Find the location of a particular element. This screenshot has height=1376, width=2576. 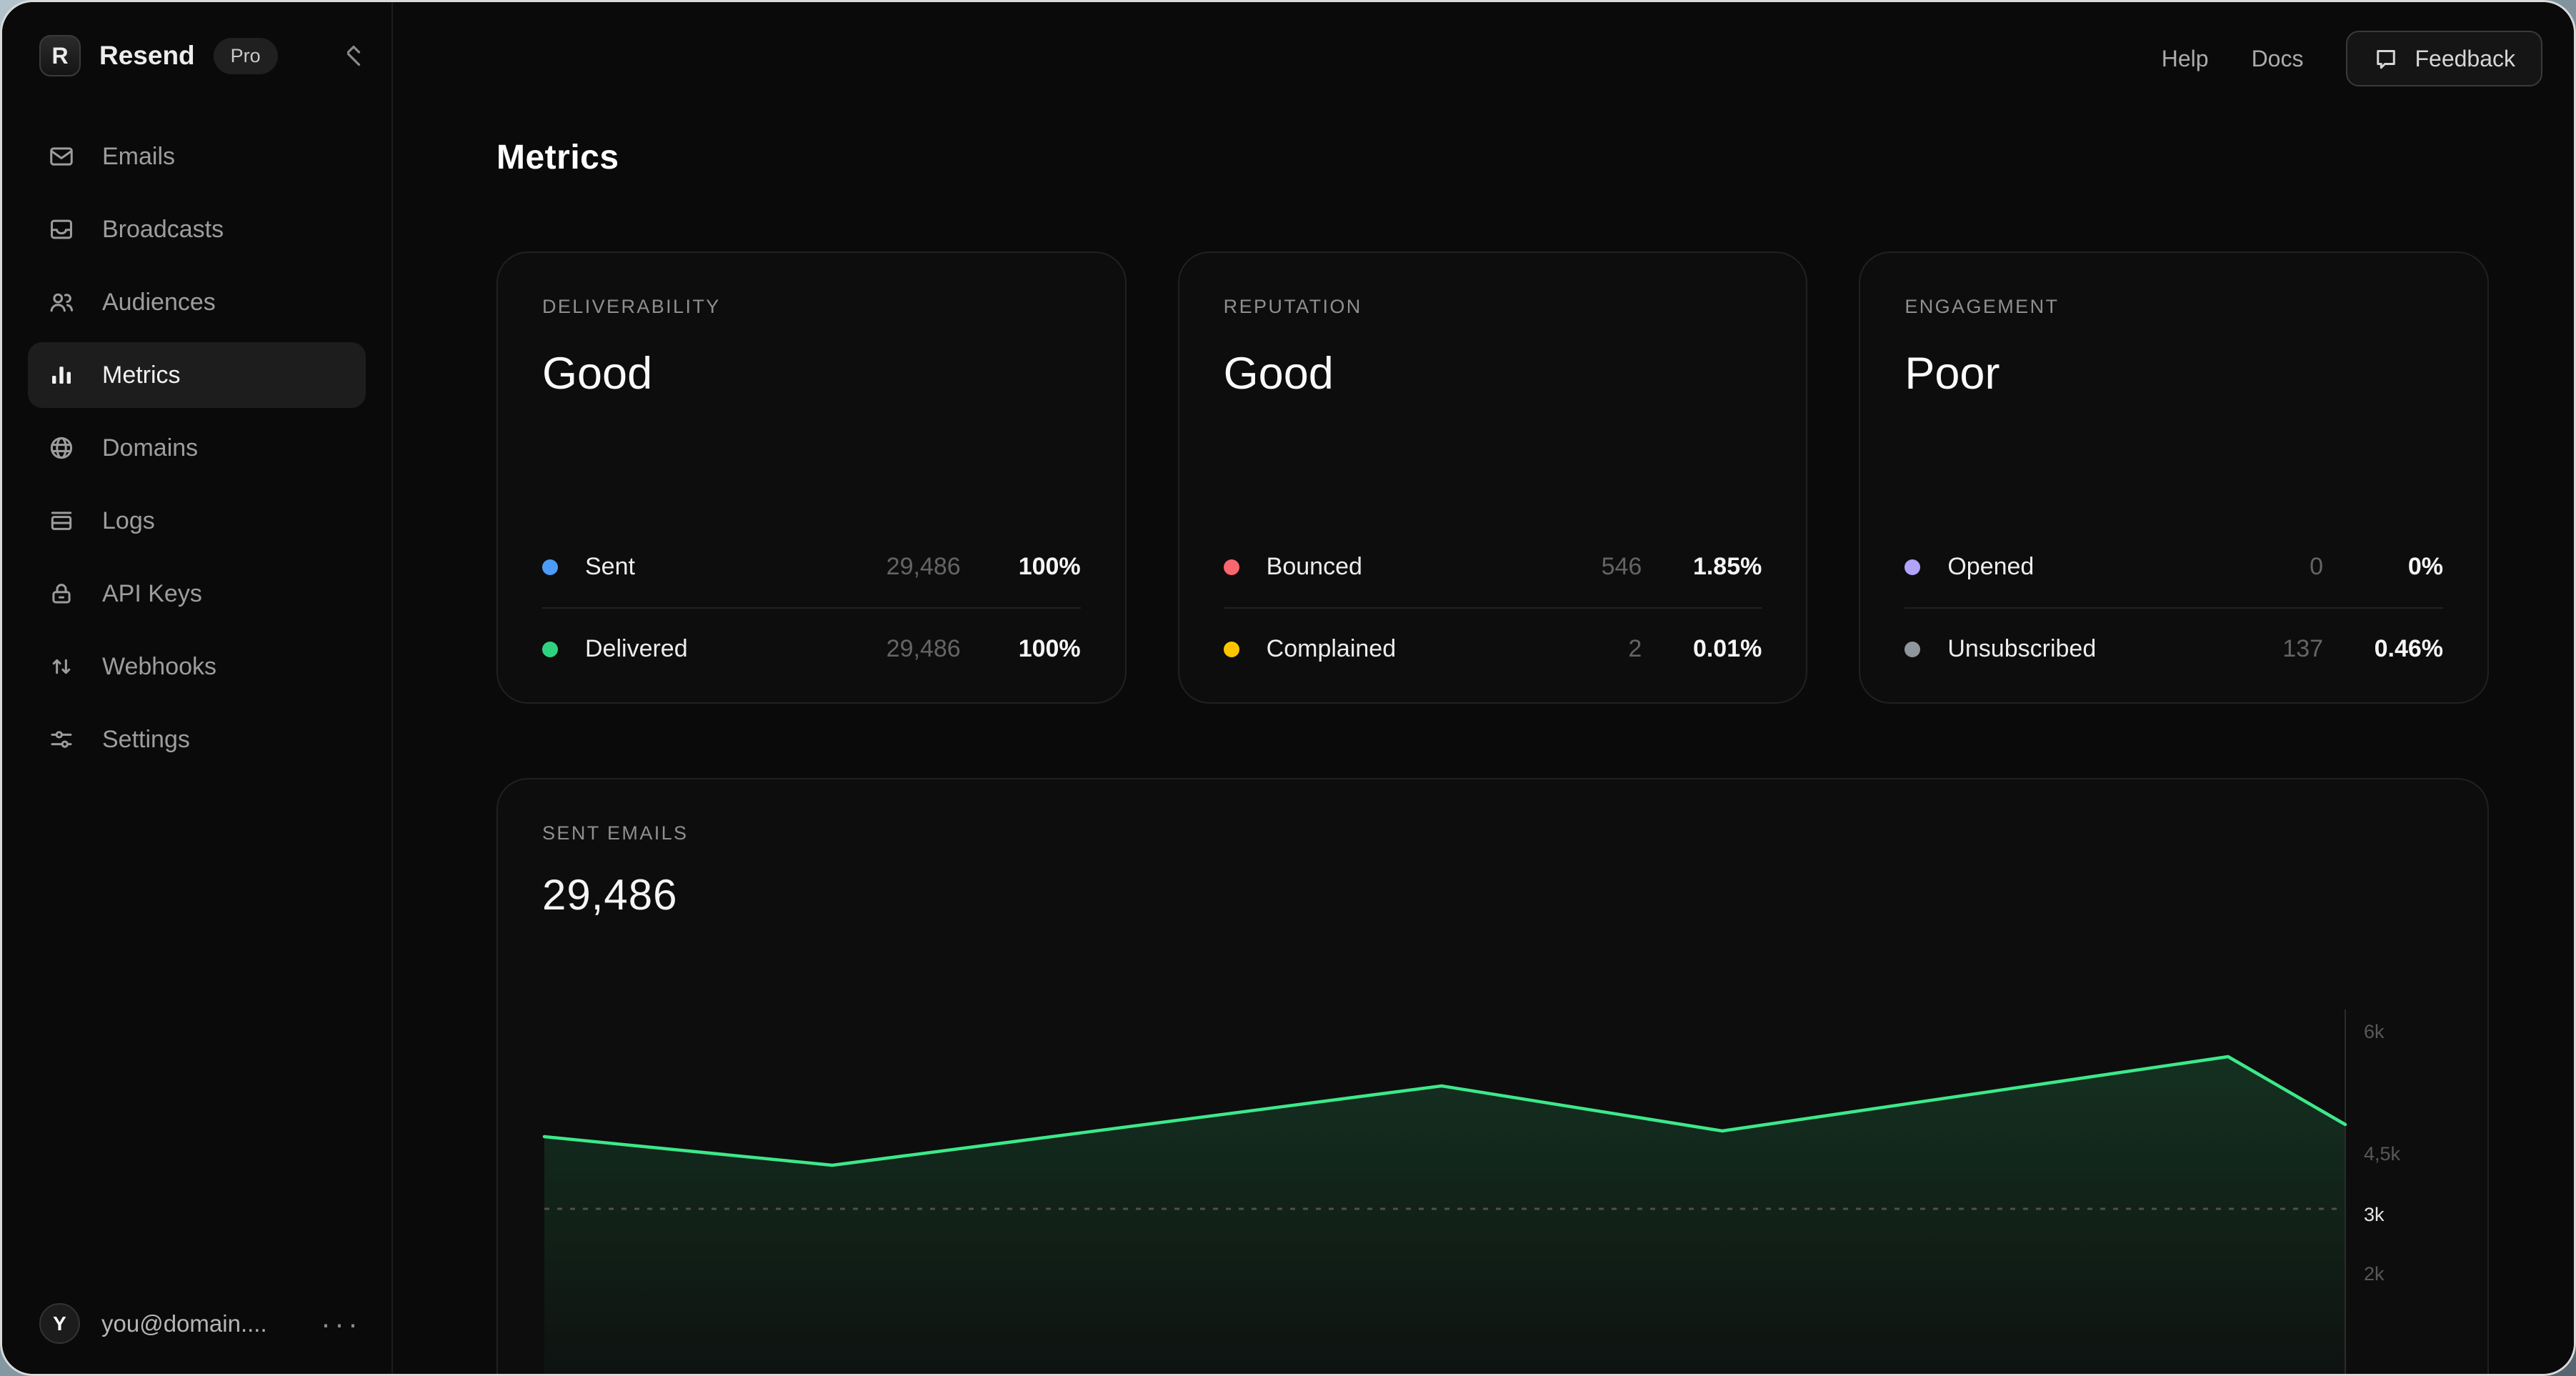

arrows-up-down-icon is located at coordinates (61, 666).